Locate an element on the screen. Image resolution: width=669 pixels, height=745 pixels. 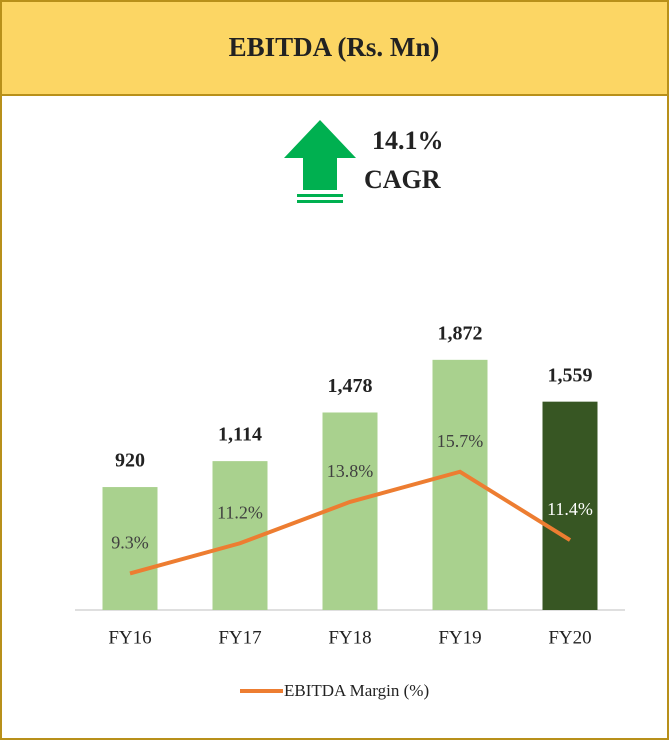
x-tick-label: FY19 is located at coordinates (459, 637).